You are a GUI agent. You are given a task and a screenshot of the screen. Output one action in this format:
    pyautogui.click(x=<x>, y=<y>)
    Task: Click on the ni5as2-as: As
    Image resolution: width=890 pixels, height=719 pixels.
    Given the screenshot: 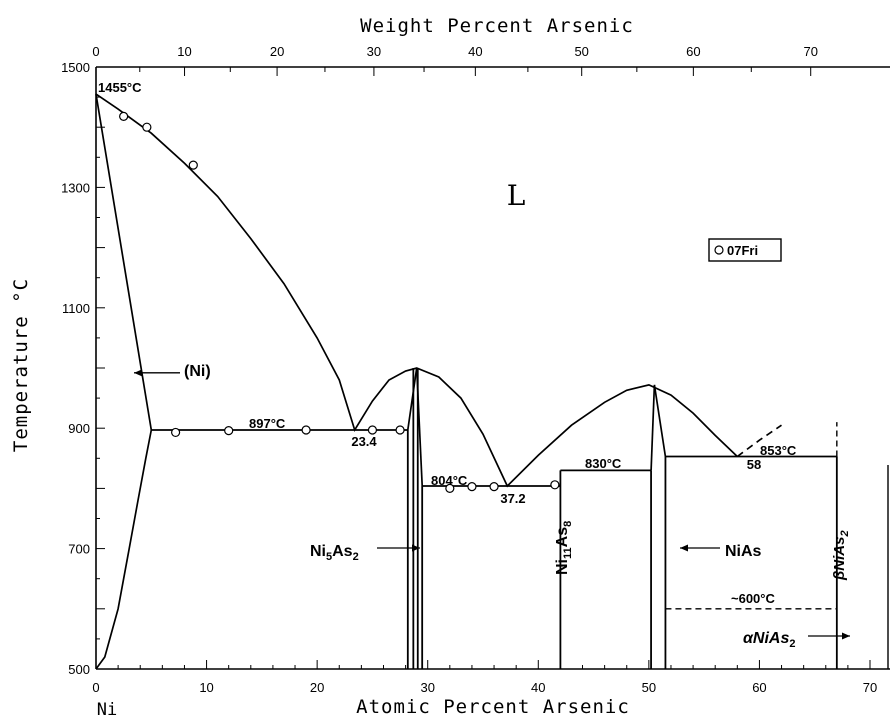 What is the action you would take?
    pyautogui.click(x=342, y=551)
    